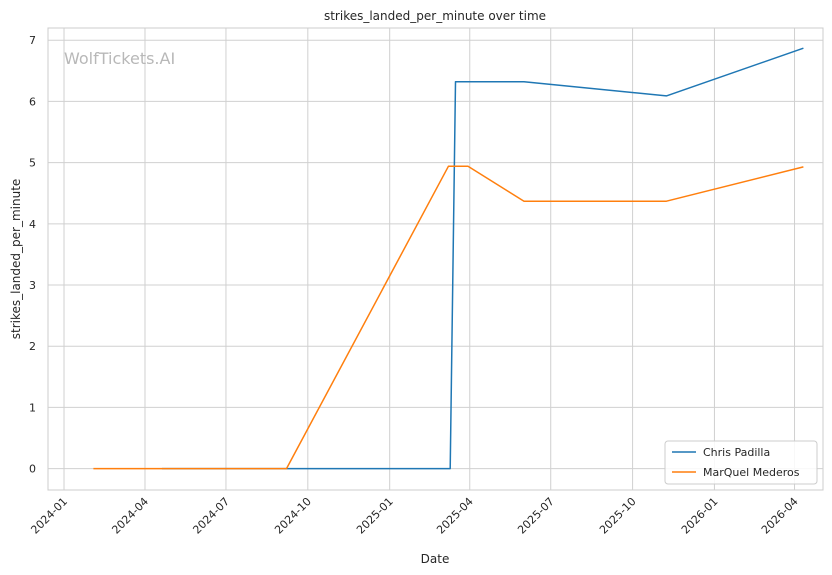 The image size is (832, 575). What do you see at coordinates (32, 285) in the screenshot?
I see `y-tick-label: 3` at bounding box center [32, 285].